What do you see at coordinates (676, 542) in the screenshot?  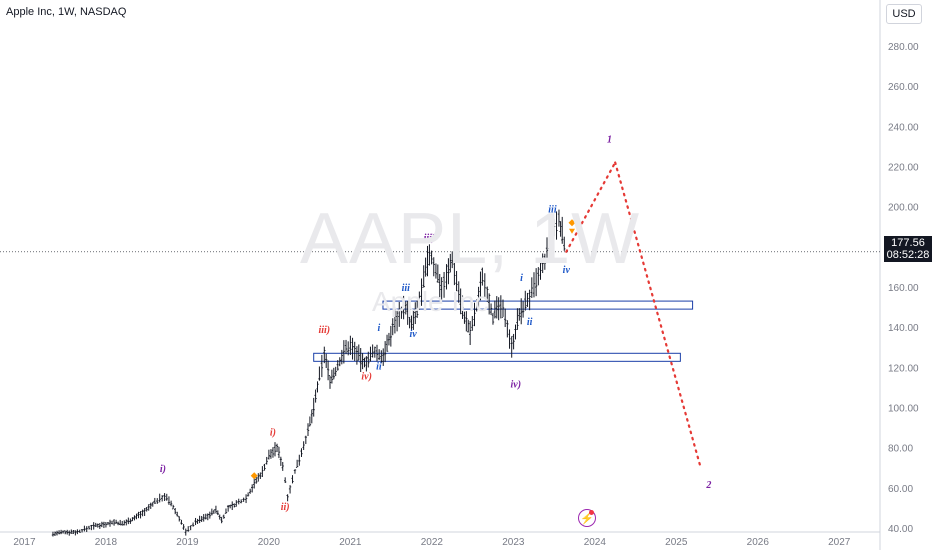 I see `time-tick-label: 2025` at bounding box center [676, 542].